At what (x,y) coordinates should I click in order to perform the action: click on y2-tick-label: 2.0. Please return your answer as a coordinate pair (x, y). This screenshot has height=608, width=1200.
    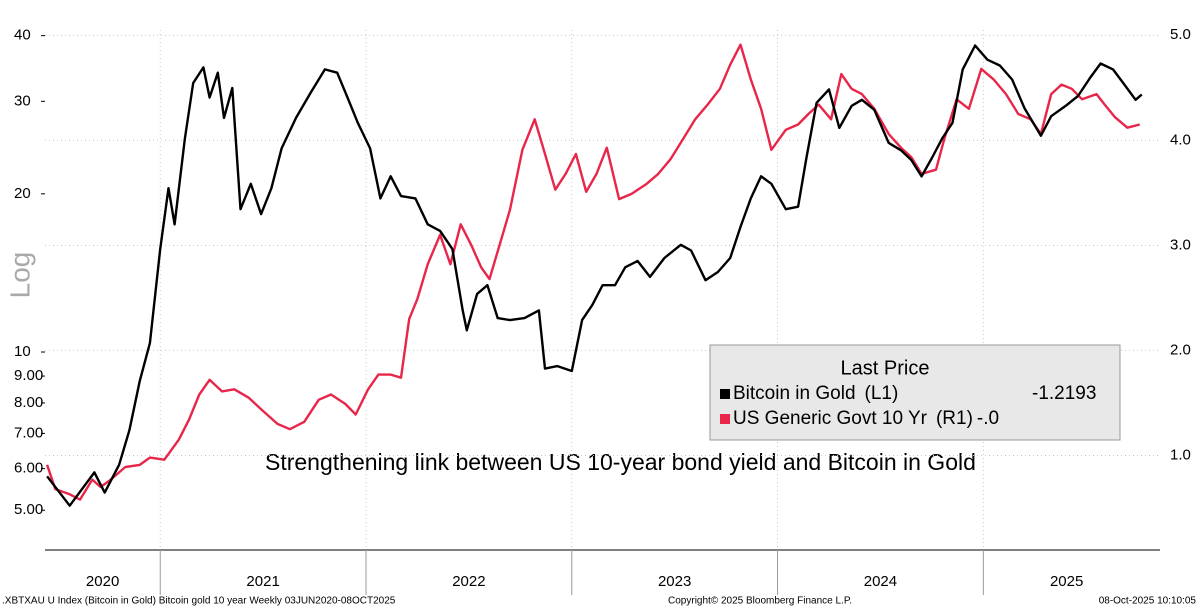
    Looking at the image, I should click on (1180, 349).